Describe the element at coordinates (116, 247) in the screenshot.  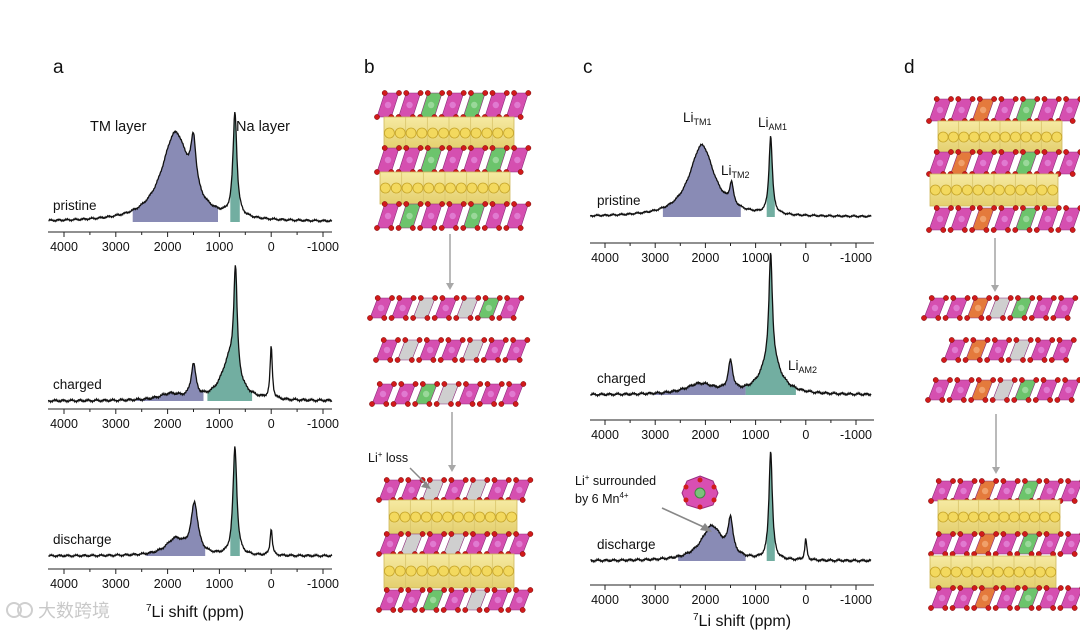
I see `tick-label: 3000` at that location.